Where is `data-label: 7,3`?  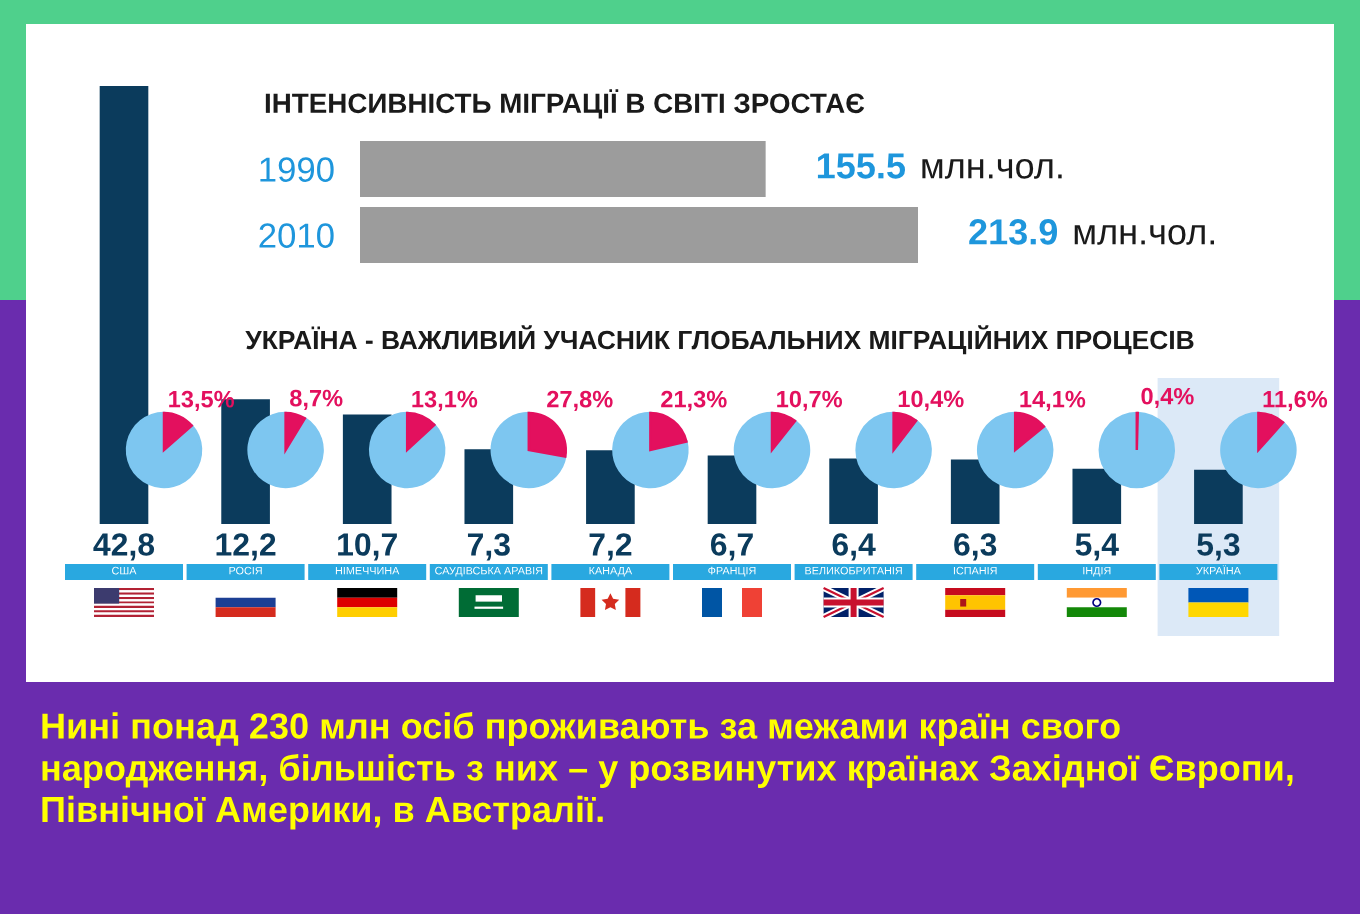
data-label: 7,3 is located at coordinates (488, 547).